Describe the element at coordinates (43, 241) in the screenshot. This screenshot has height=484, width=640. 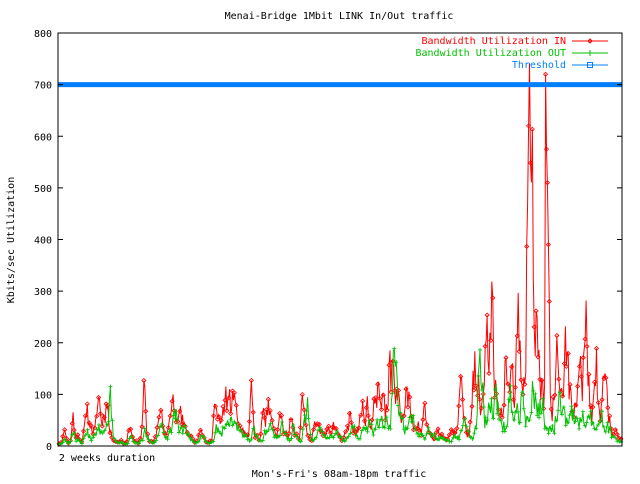
I see `y-tick-label: 400` at that location.